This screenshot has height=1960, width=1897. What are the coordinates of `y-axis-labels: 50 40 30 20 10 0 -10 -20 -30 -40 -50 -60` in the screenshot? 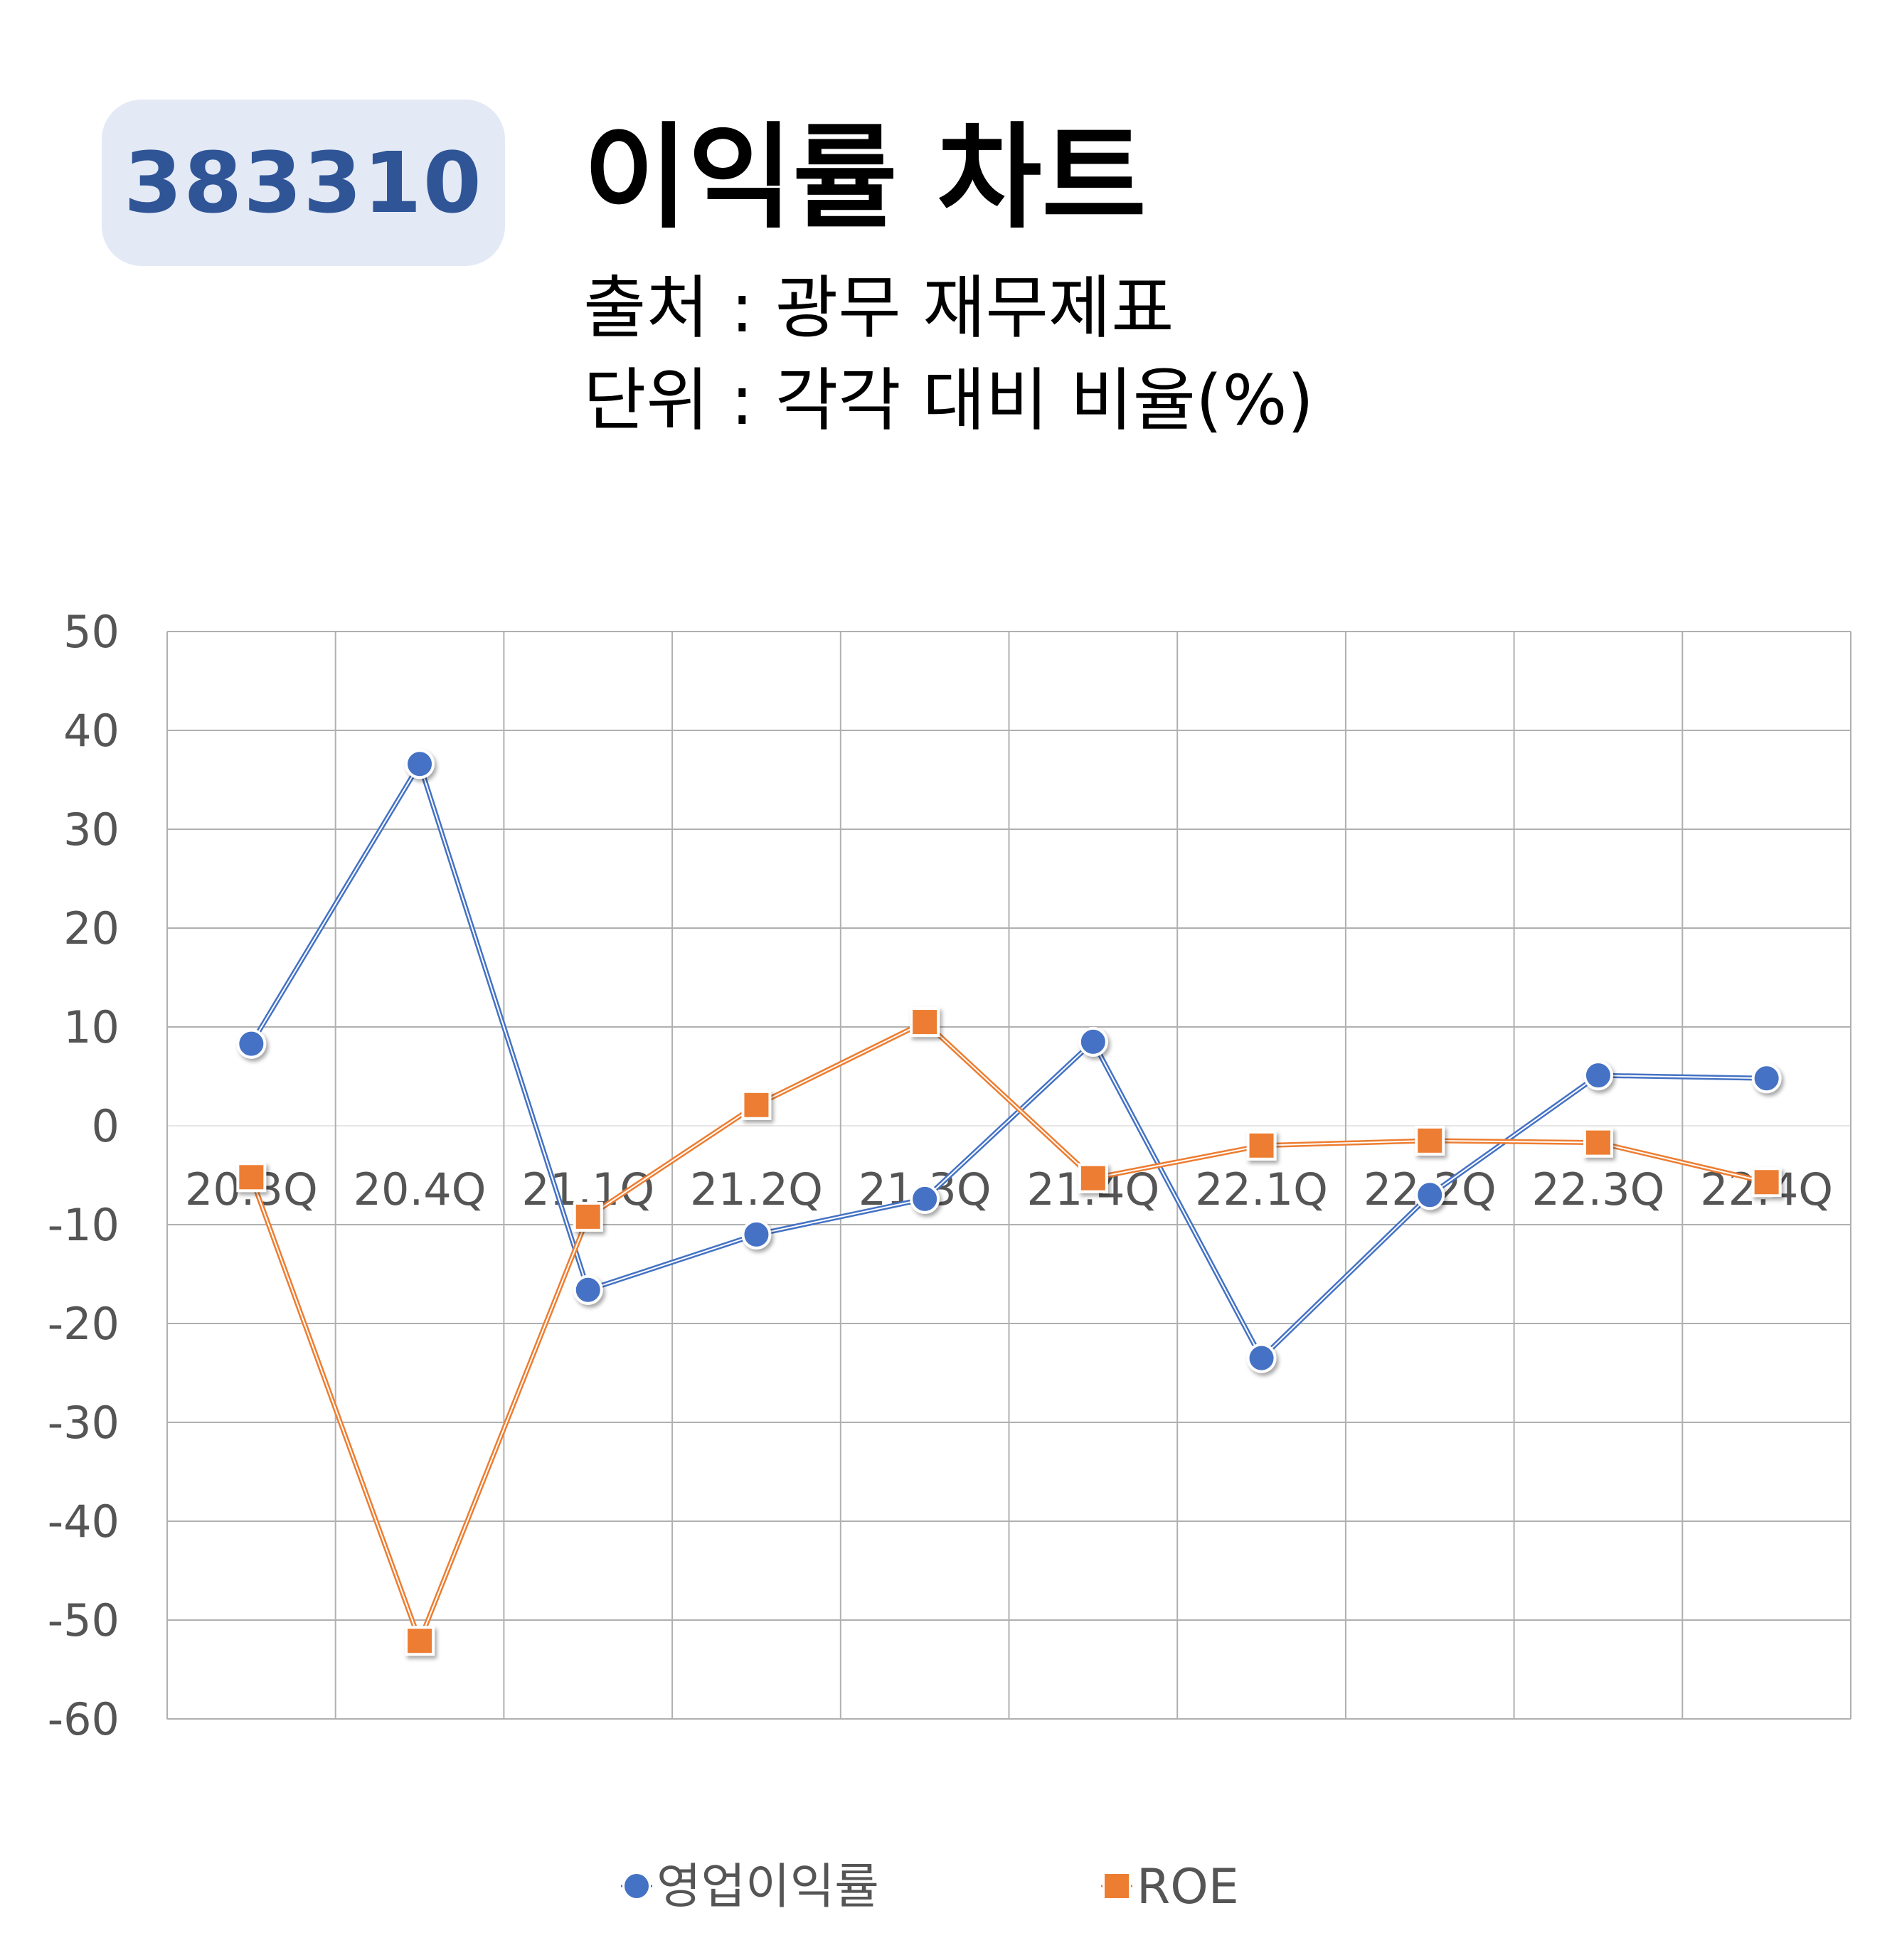 It's located at (83, 1175).